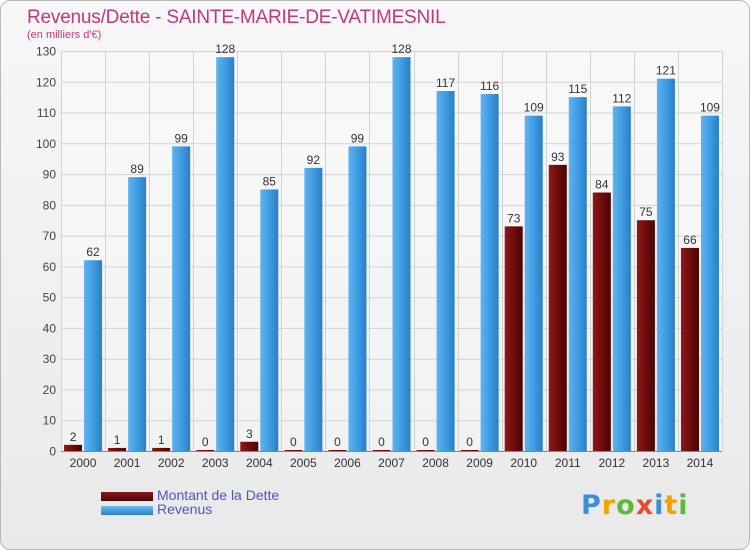 This screenshot has height=550, width=750. Describe the element at coordinates (46, 113) in the screenshot. I see `y-tick-label: 110` at that location.